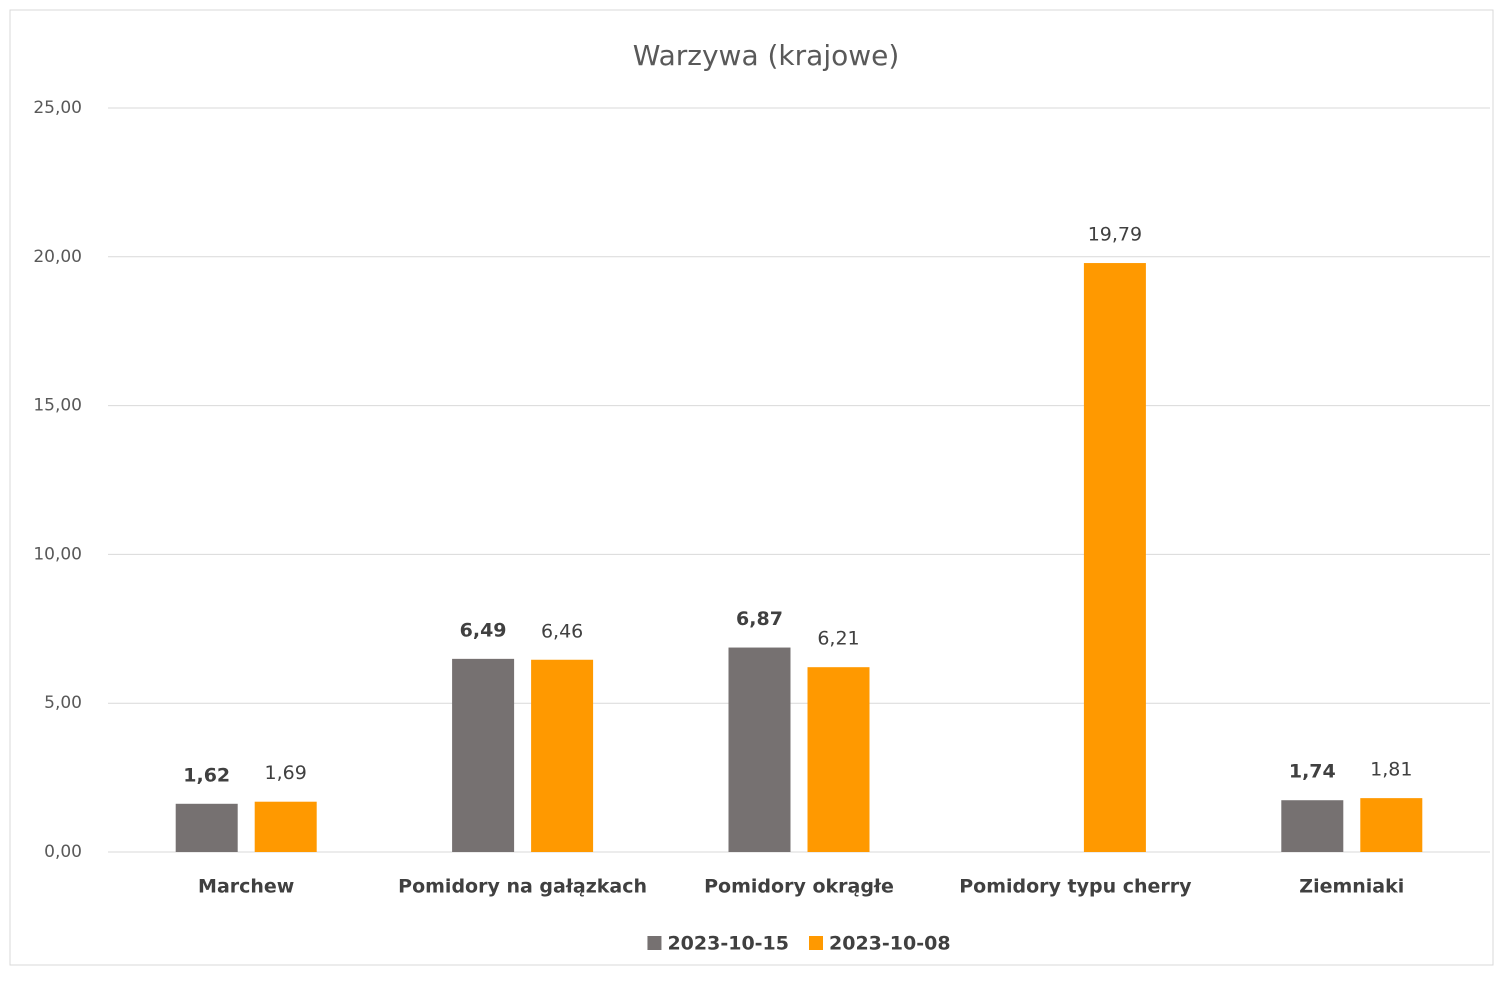 This screenshot has width=1503, height=981. Describe the element at coordinates (286, 773) in the screenshot. I see `data-label: 1,69` at that location.